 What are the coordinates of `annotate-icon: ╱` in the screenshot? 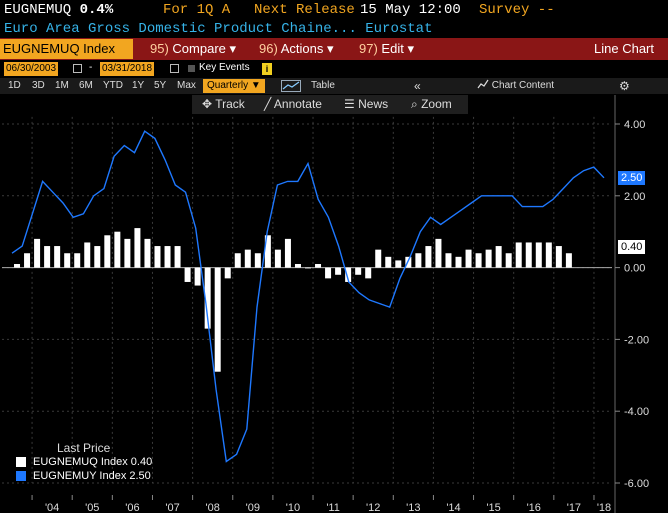 It's located at (268, 104).